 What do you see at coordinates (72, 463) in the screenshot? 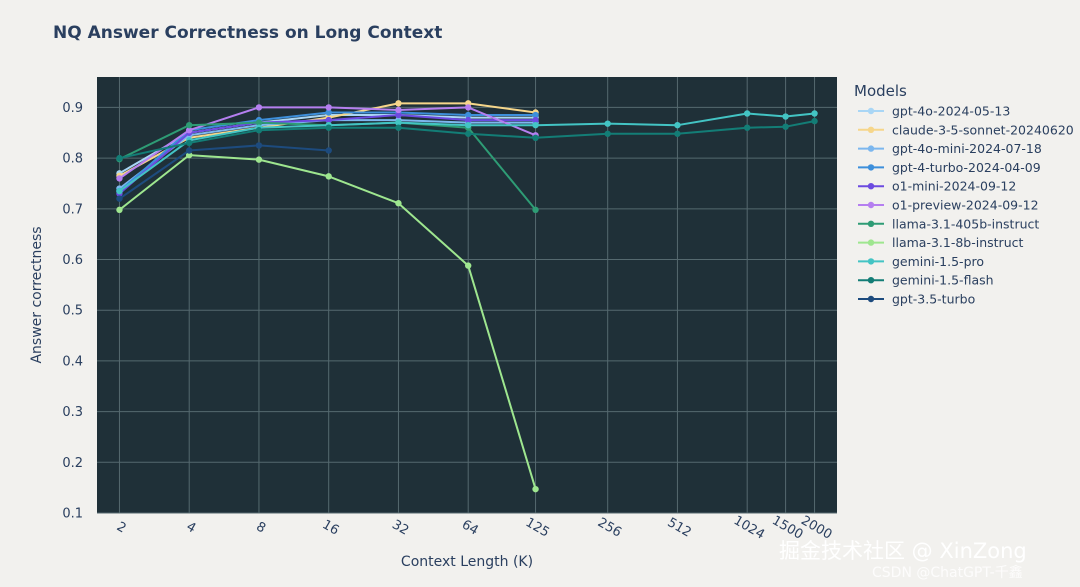
I see `y-tick-label: 0.2` at bounding box center [72, 463].